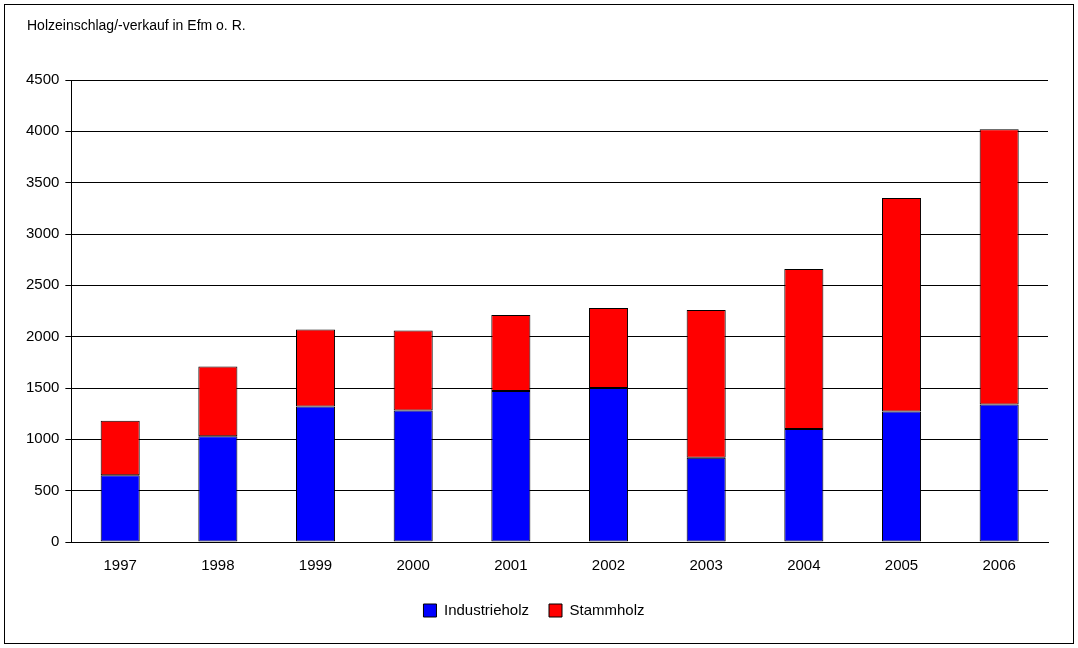  What do you see at coordinates (999, 565) in the screenshot?
I see `x-tick-label: 2006` at bounding box center [999, 565].